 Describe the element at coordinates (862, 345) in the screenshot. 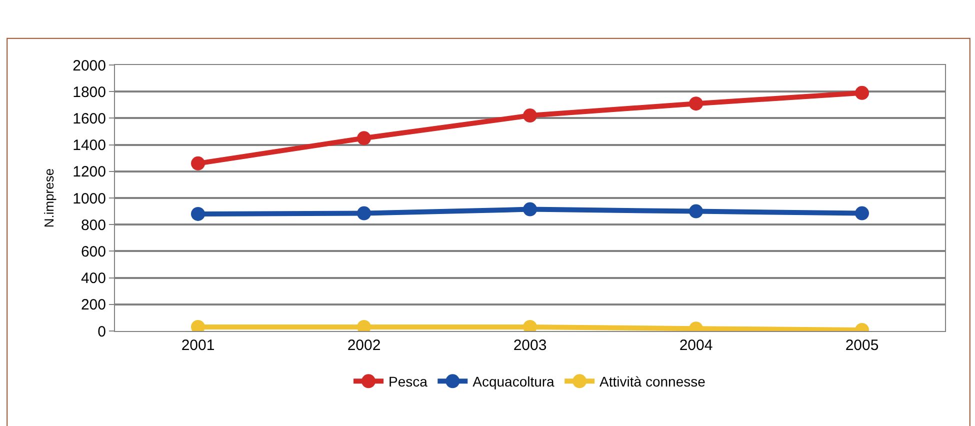

I see `x-tick-label: 2005` at that location.